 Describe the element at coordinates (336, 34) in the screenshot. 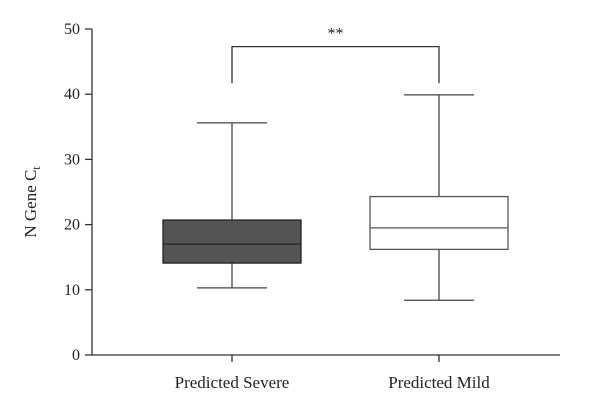

I see `significance-stars: **` at that location.